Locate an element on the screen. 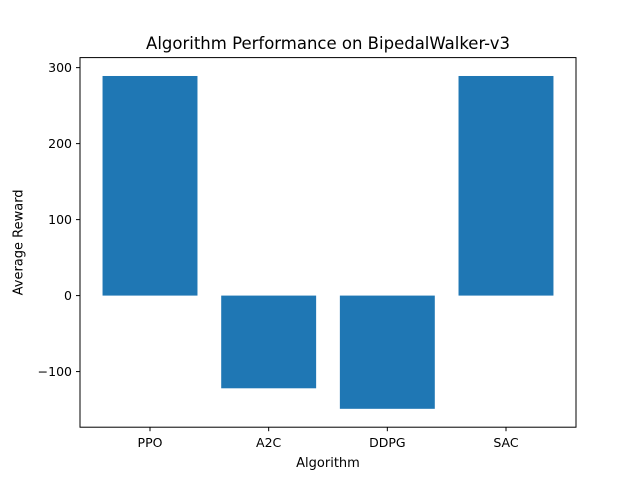  x-tick-label: SAC is located at coordinates (505, 442).